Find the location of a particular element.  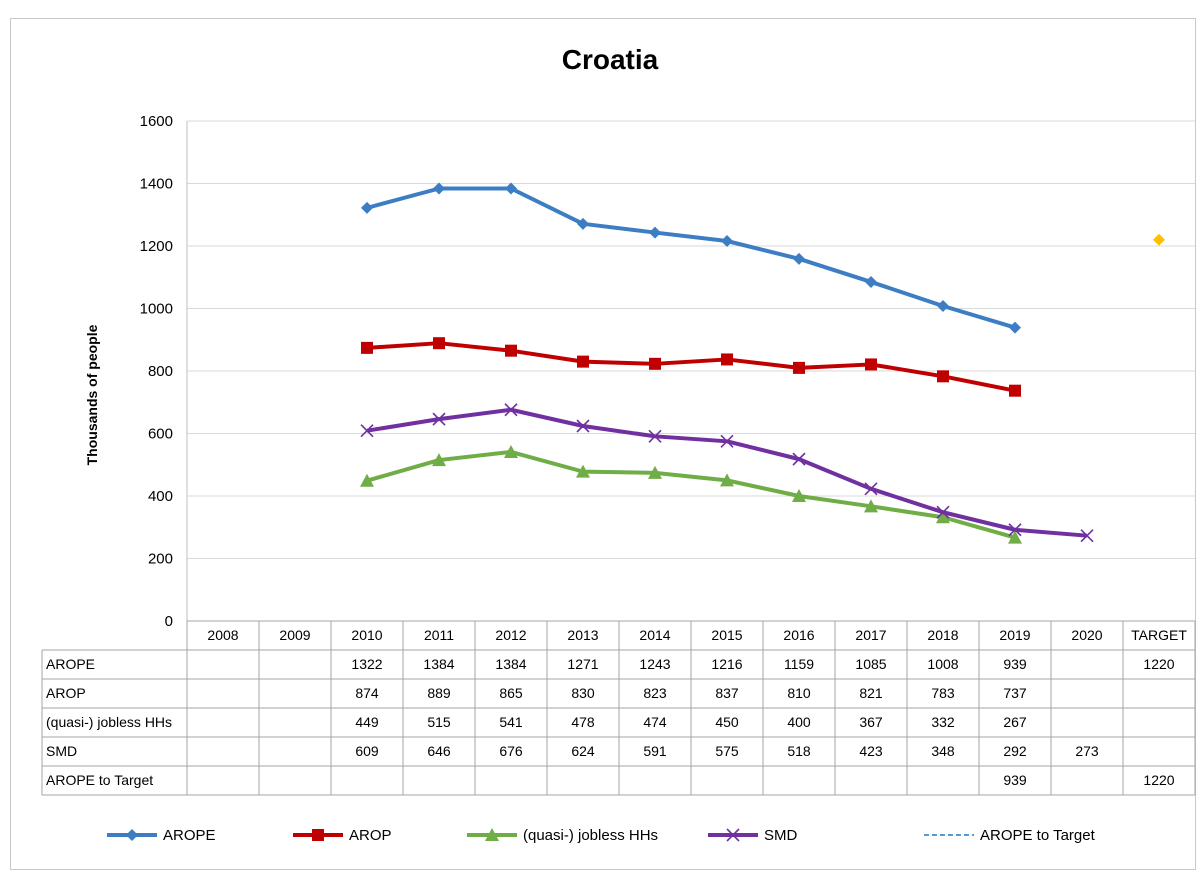

table-cell-quasi-jobless-hhs-2017: 367 is located at coordinates (871, 722).